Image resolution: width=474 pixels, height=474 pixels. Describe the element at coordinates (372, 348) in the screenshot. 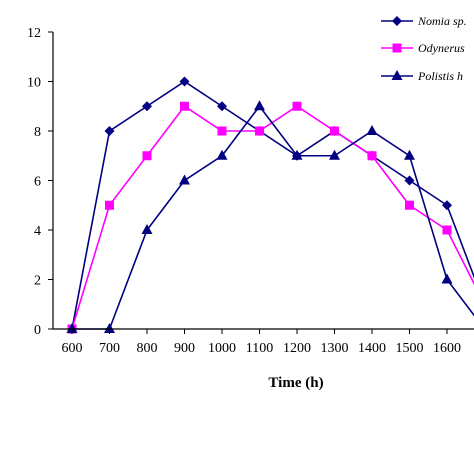

I see `x-tick-label: 1400` at that location.